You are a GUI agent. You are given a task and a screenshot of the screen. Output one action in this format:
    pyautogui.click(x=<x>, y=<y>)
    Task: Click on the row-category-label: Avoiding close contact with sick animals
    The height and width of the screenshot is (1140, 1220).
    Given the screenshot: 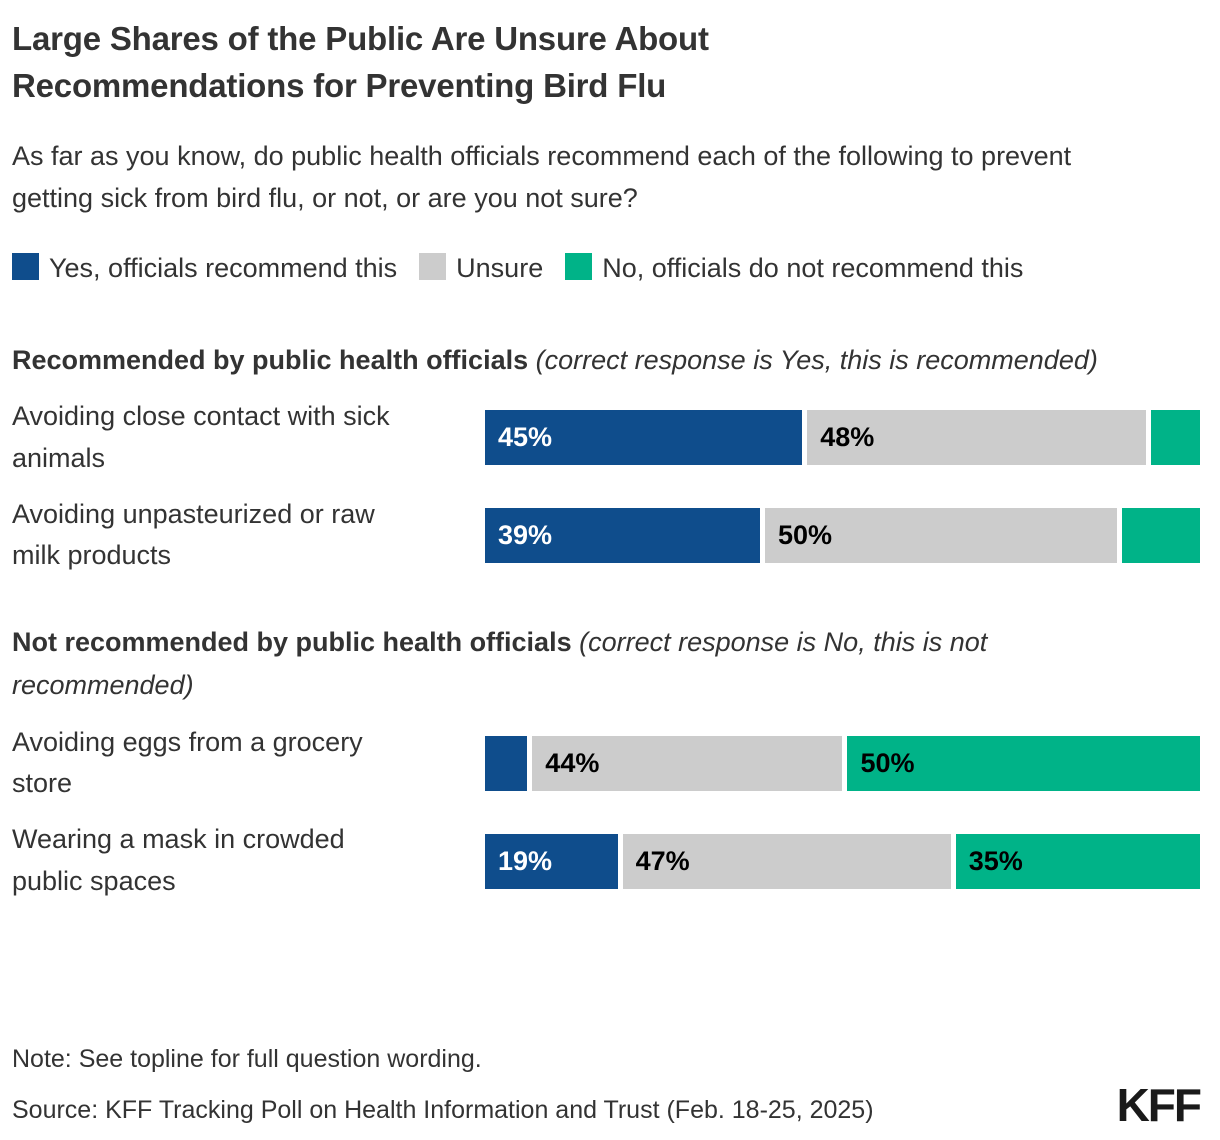 What is the action you would take?
    pyautogui.click(x=248, y=438)
    